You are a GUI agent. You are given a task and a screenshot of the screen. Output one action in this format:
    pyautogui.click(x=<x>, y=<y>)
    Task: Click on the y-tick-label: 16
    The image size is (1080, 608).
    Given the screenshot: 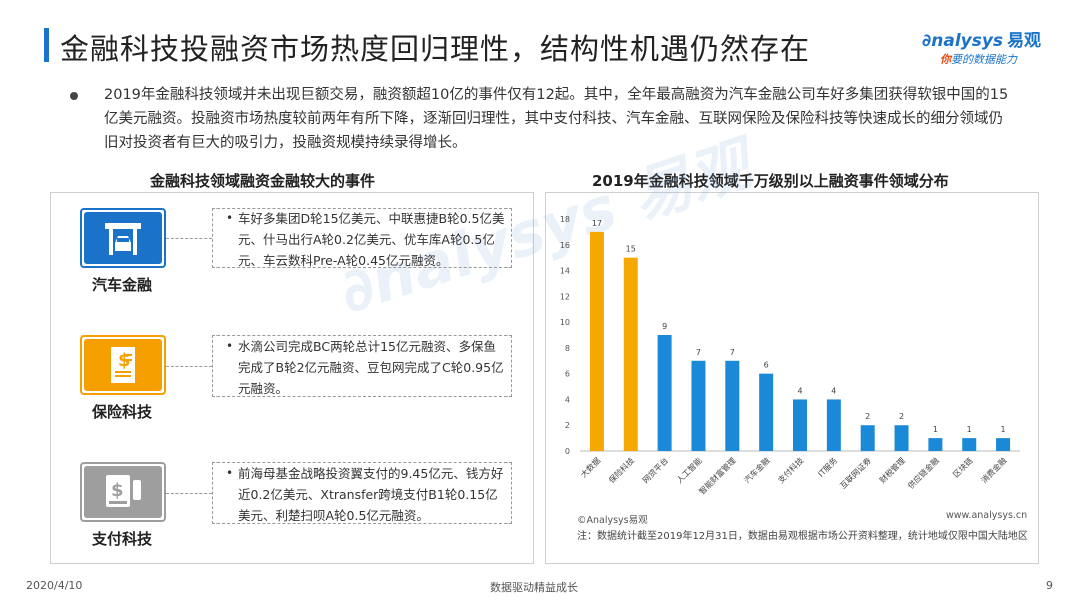 What is the action you would take?
    pyautogui.click(x=565, y=245)
    